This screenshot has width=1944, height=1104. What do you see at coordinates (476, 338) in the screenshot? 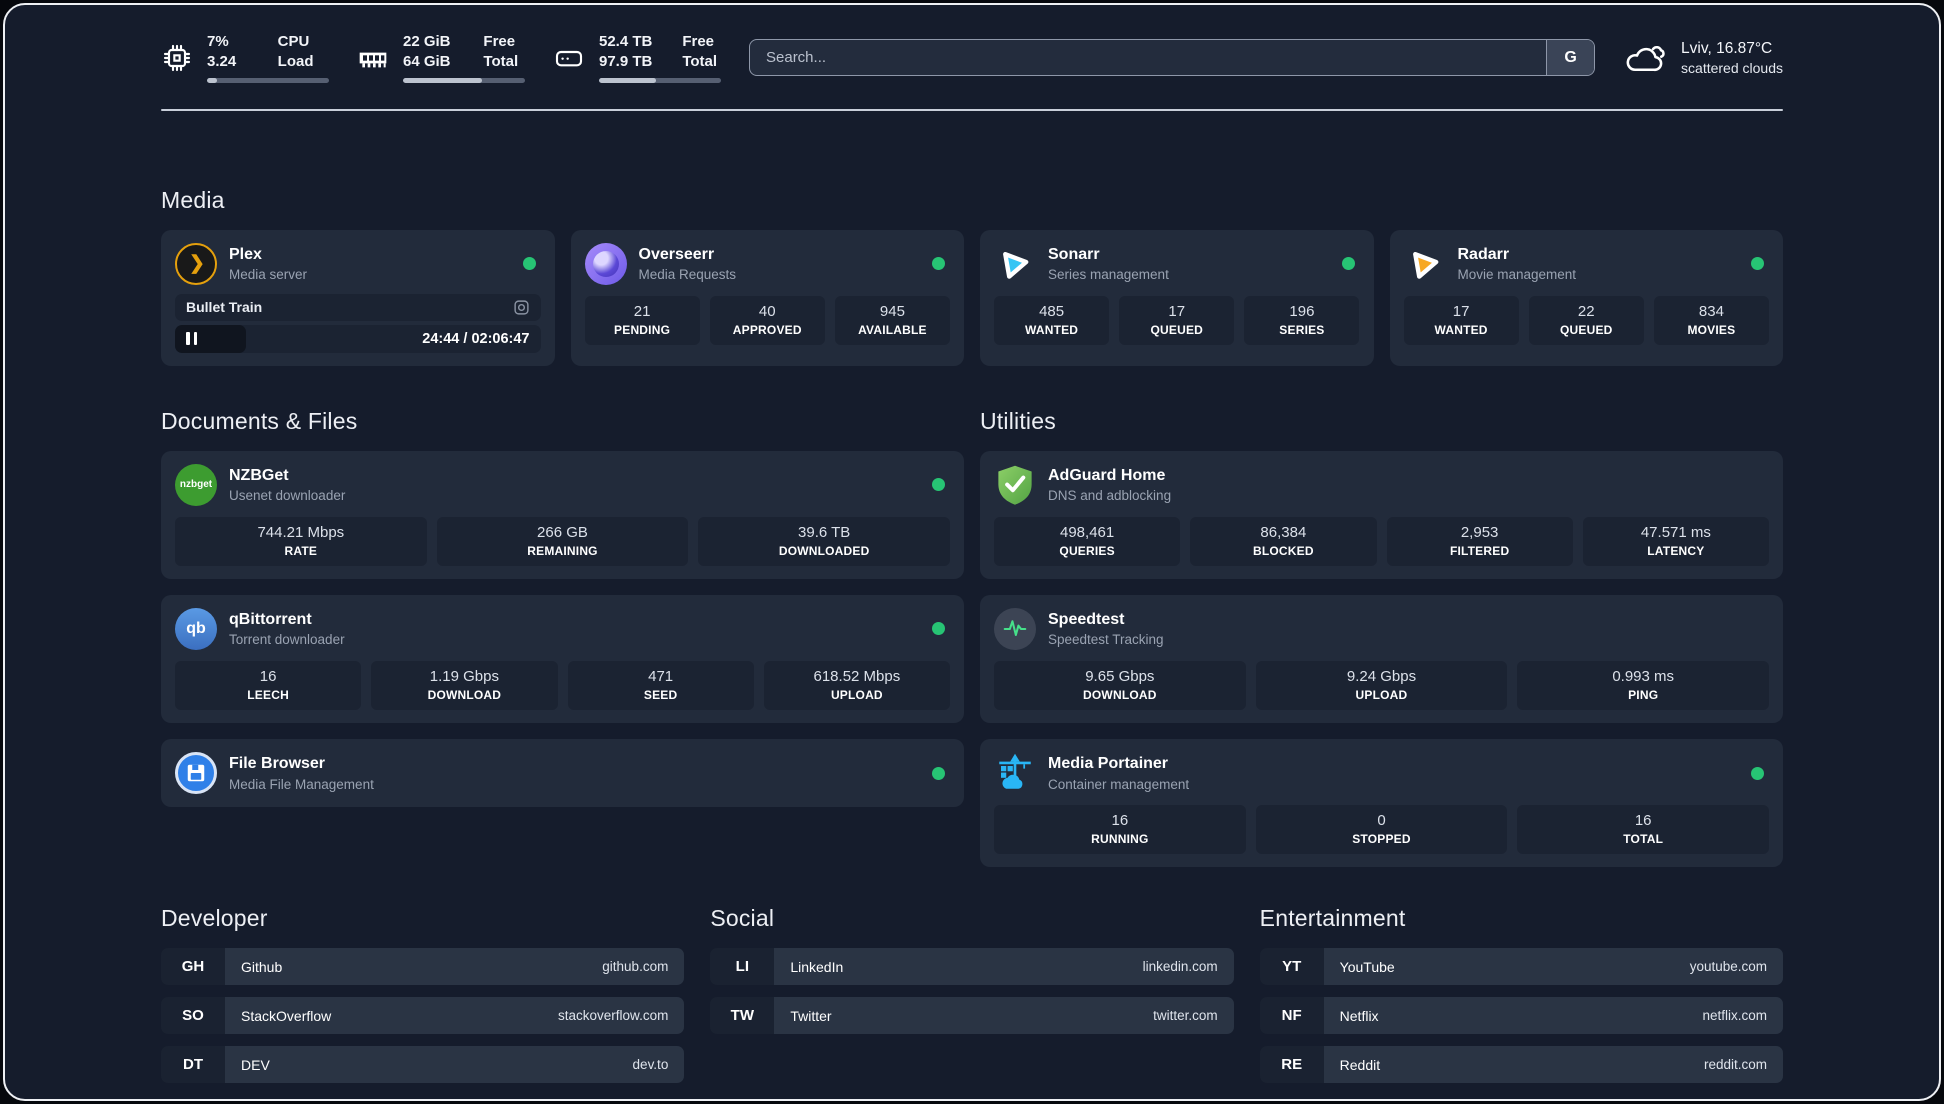
I see `playback-time: 24:44 / 02:06:47` at bounding box center [476, 338].